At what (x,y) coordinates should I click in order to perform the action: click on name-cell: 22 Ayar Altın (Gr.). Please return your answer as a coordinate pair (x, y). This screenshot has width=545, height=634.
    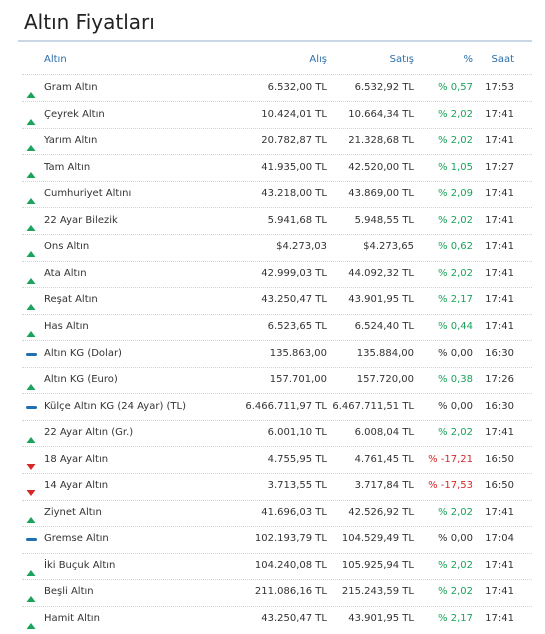
    Looking at the image, I should click on (89, 433).